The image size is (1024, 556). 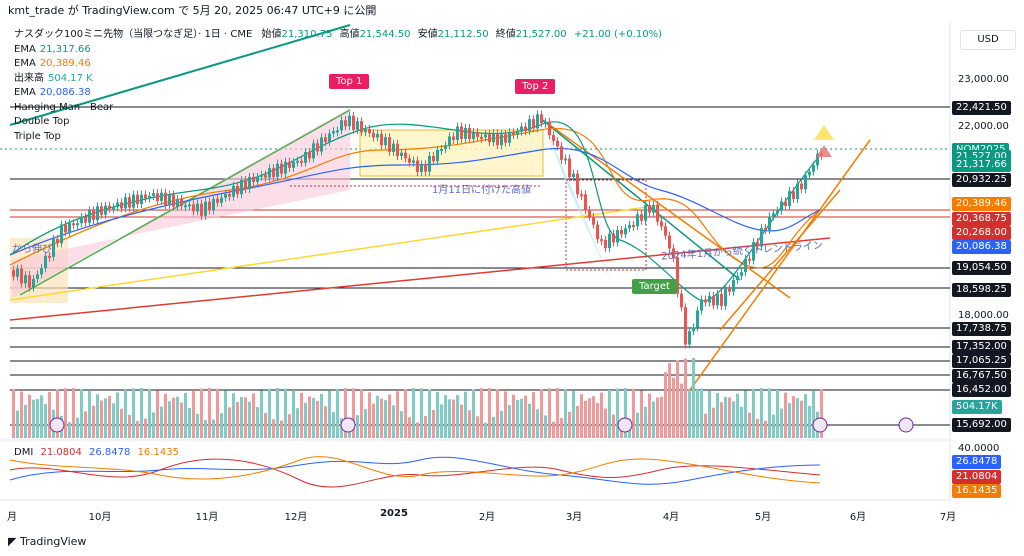 What do you see at coordinates (47, 541) in the screenshot?
I see `tradingview-logo: ◤ TradingView` at bounding box center [47, 541].